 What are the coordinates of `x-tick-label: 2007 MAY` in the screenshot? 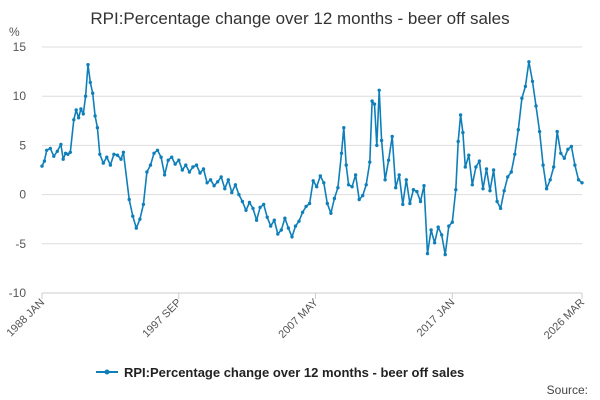 It's located at (298, 318).